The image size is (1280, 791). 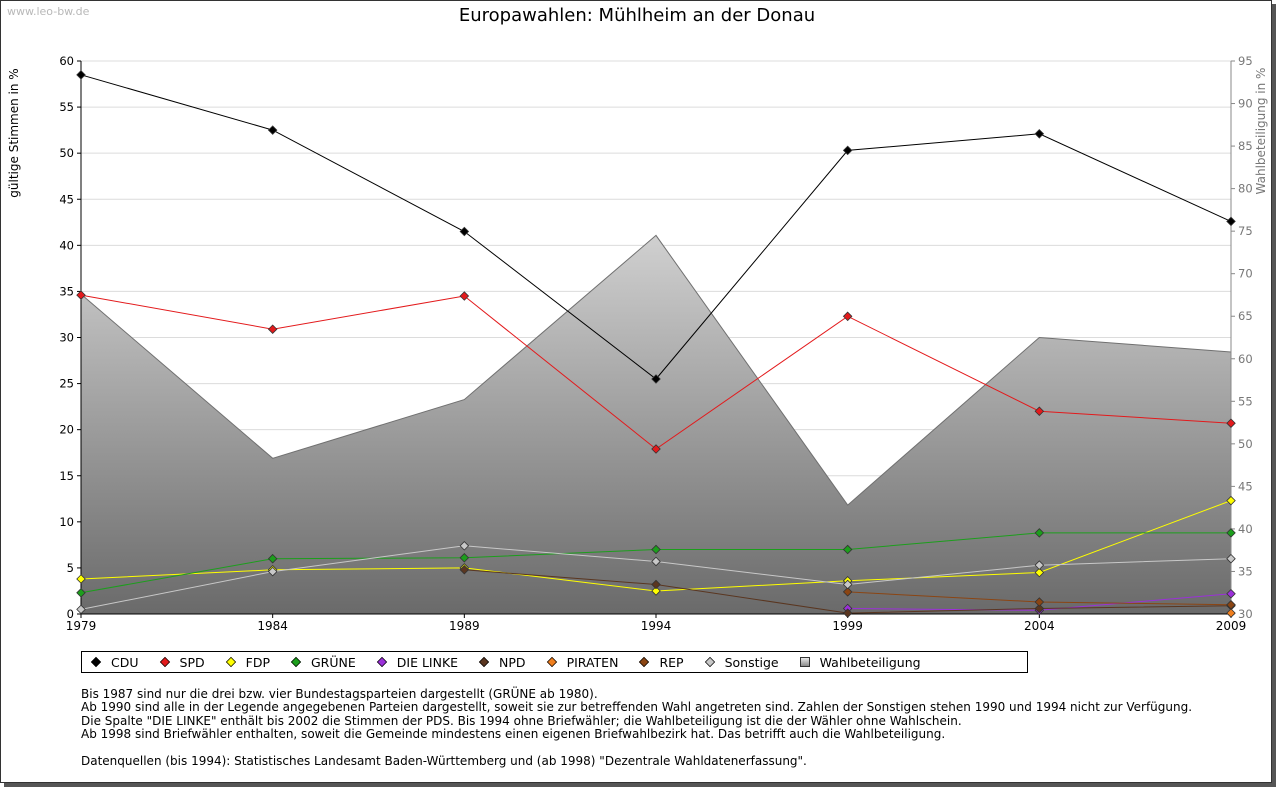 What do you see at coordinates (66, 338) in the screenshot?
I see `y-tick-label: 30` at bounding box center [66, 338].